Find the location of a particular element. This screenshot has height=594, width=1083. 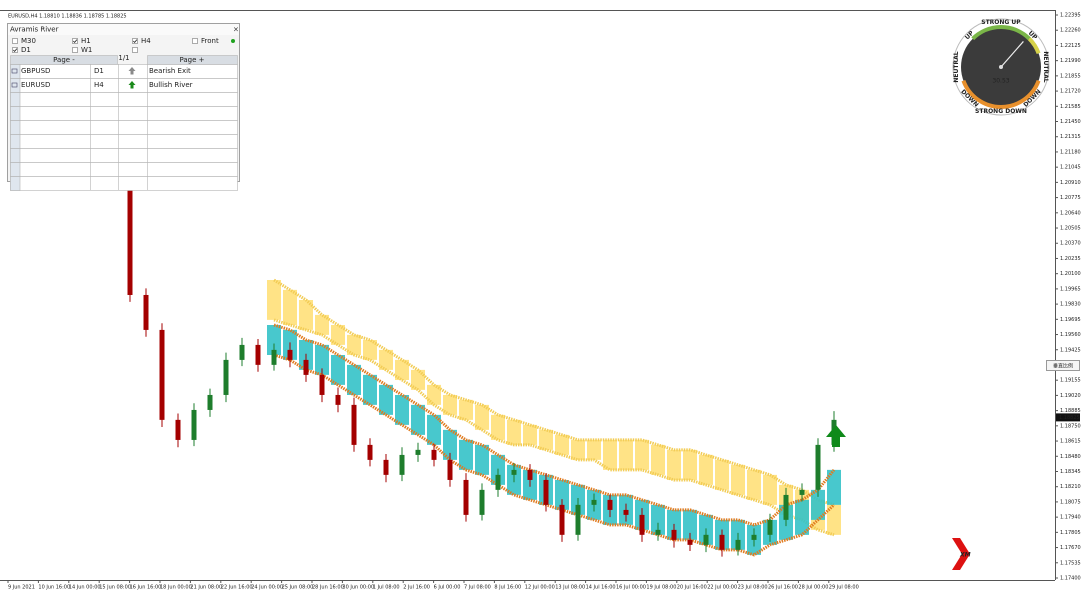

x-tick-label: 25 Jun 08:00 is located at coordinates (298, 588).